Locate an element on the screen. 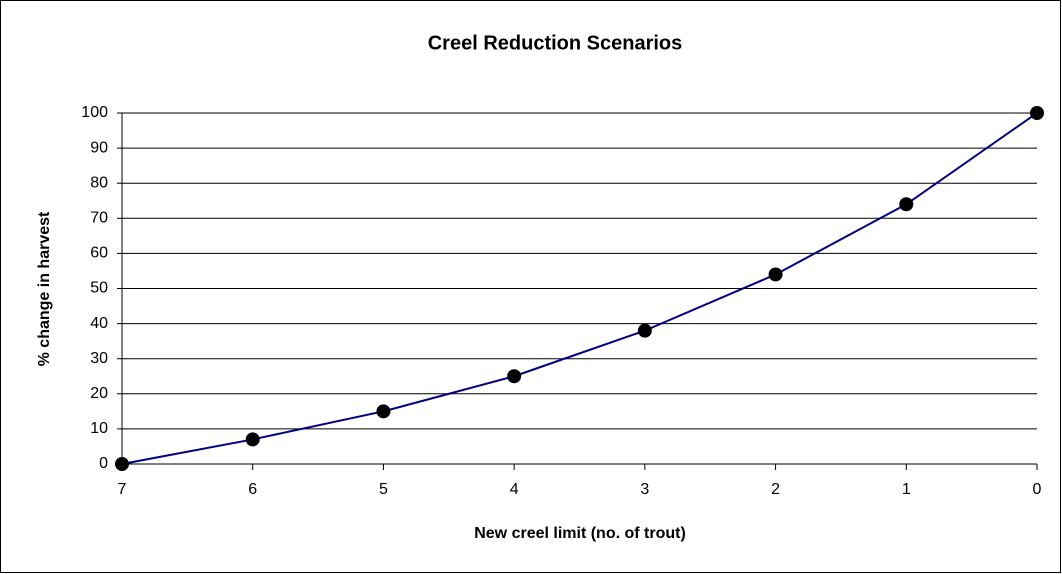 The image size is (1062, 574). x-tick-label: 4 is located at coordinates (514, 489).